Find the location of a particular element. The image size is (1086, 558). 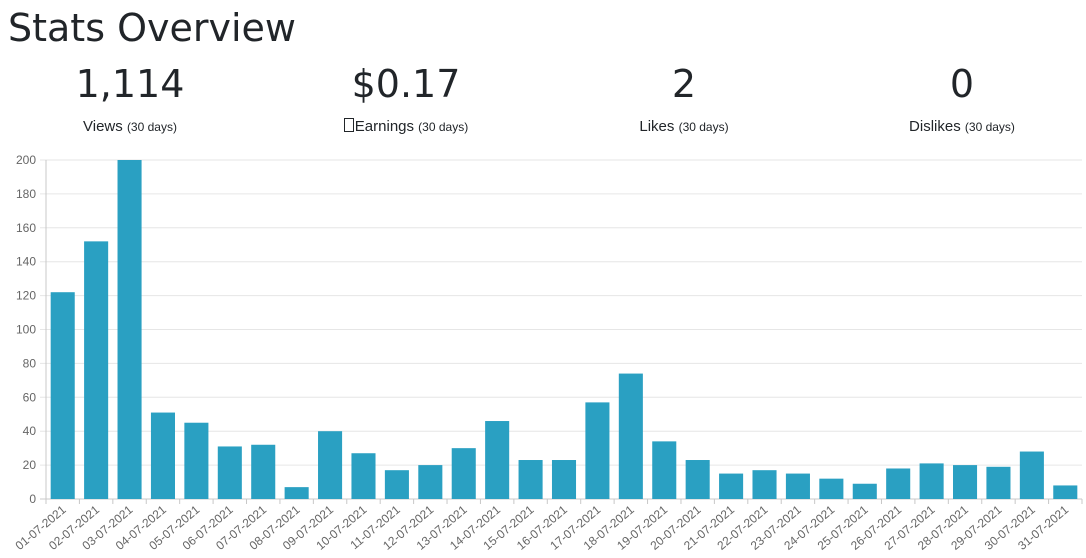

y-tick-label: 200 is located at coordinates (26, 160).